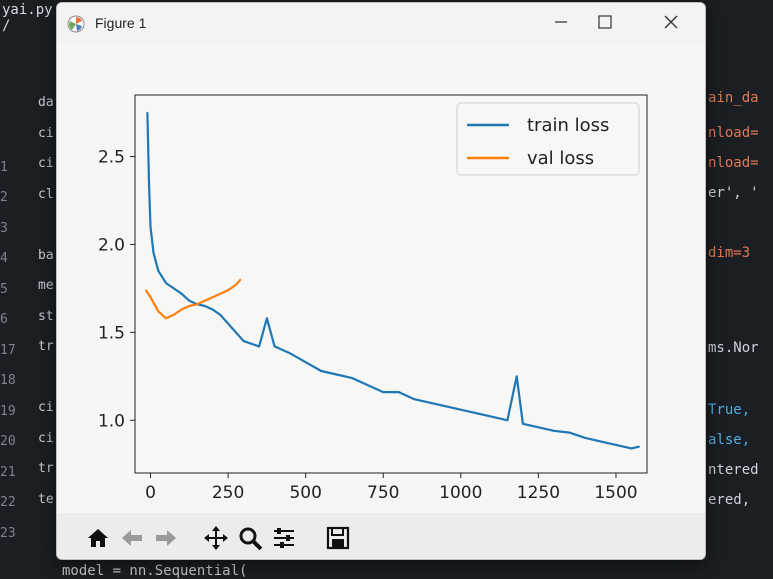  Describe the element at coordinates (8, 411) in the screenshot. I see `line-number: 19` at that location.